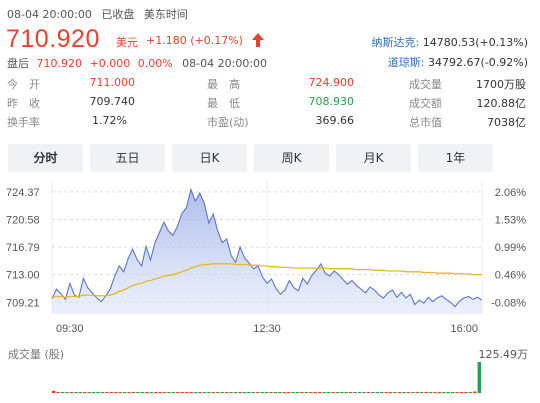 Image resolution: width=540 pixels, height=403 pixels. What do you see at coordinates (510, 248) in the screenshot?
I see `y-right-tick-label: 0.99%` at bounding box center [510, 248].